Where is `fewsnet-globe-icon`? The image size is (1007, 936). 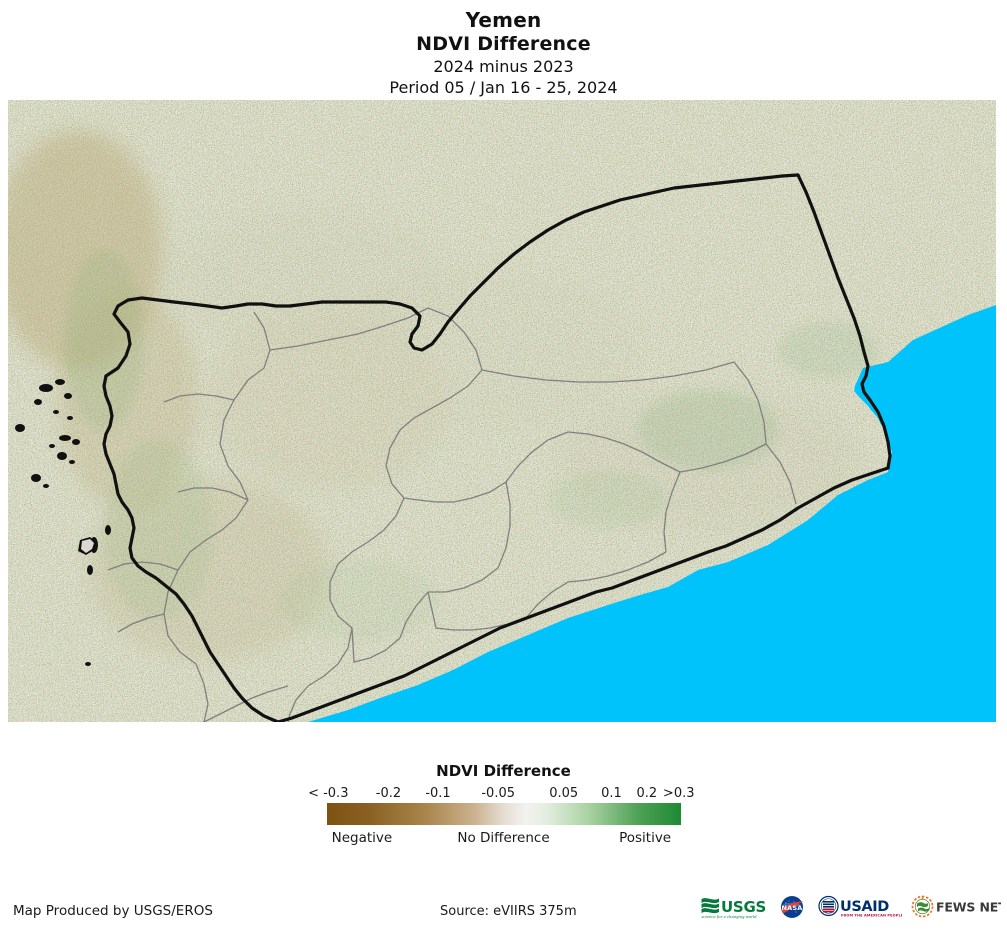
fewsnet-globe-icon is located at coordinates (922, 906).